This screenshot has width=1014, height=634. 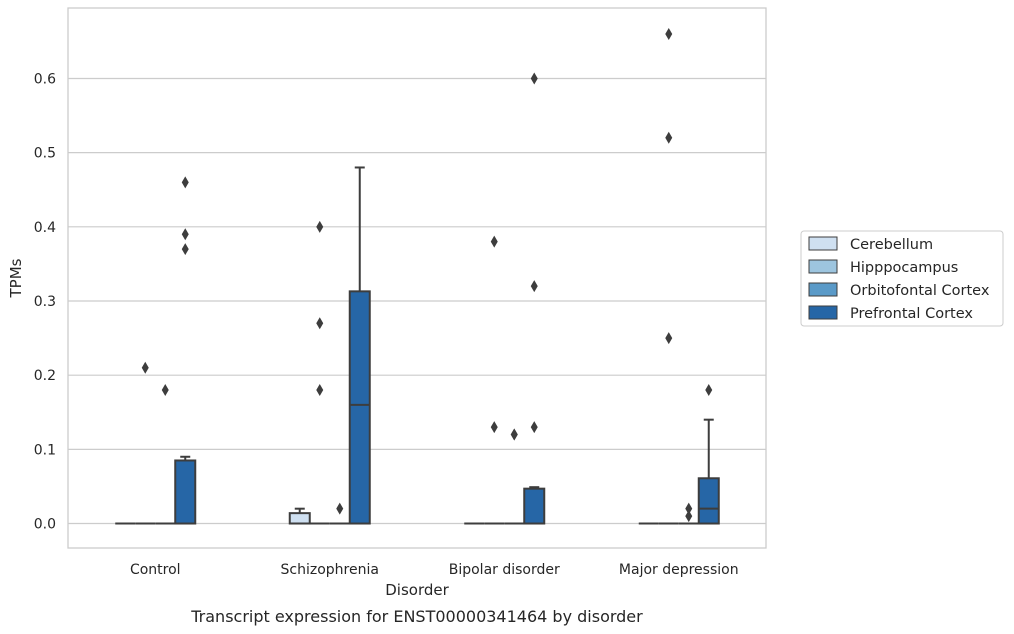 What do you see at coordinates (45, 154) in the screenshot?
I see `y-tick-label: 0.5` at bounding box center [45, 154].